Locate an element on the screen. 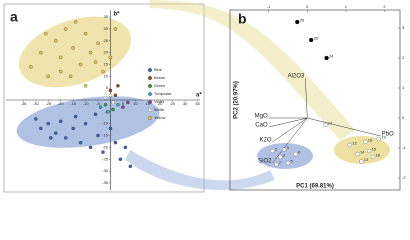 This screenshot has width=410, height=240. legend-label: Brown is located at coordinates (159, 77).